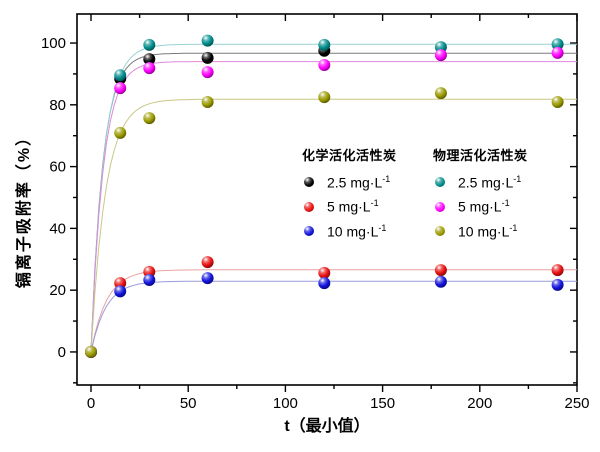 This screenshot has width=600, height=452. I want to click on svg-text: 60, so click(57, 167).